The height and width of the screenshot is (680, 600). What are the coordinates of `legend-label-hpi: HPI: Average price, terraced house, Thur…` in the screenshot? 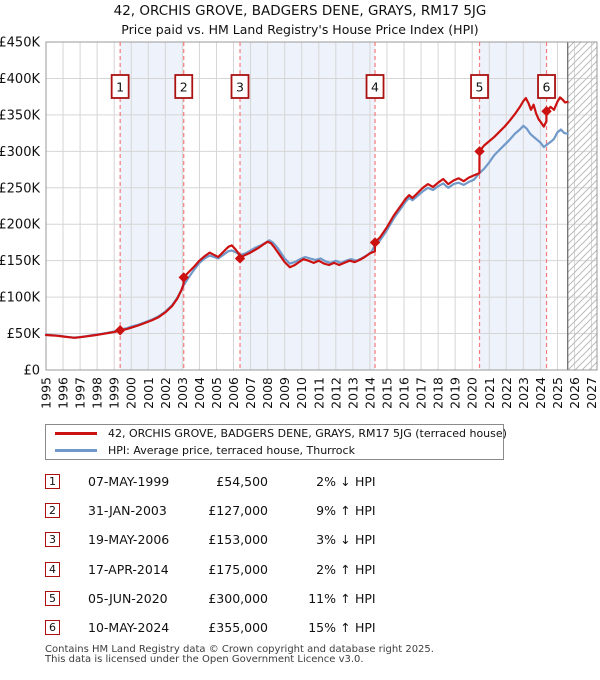 It's located at (231, 450).